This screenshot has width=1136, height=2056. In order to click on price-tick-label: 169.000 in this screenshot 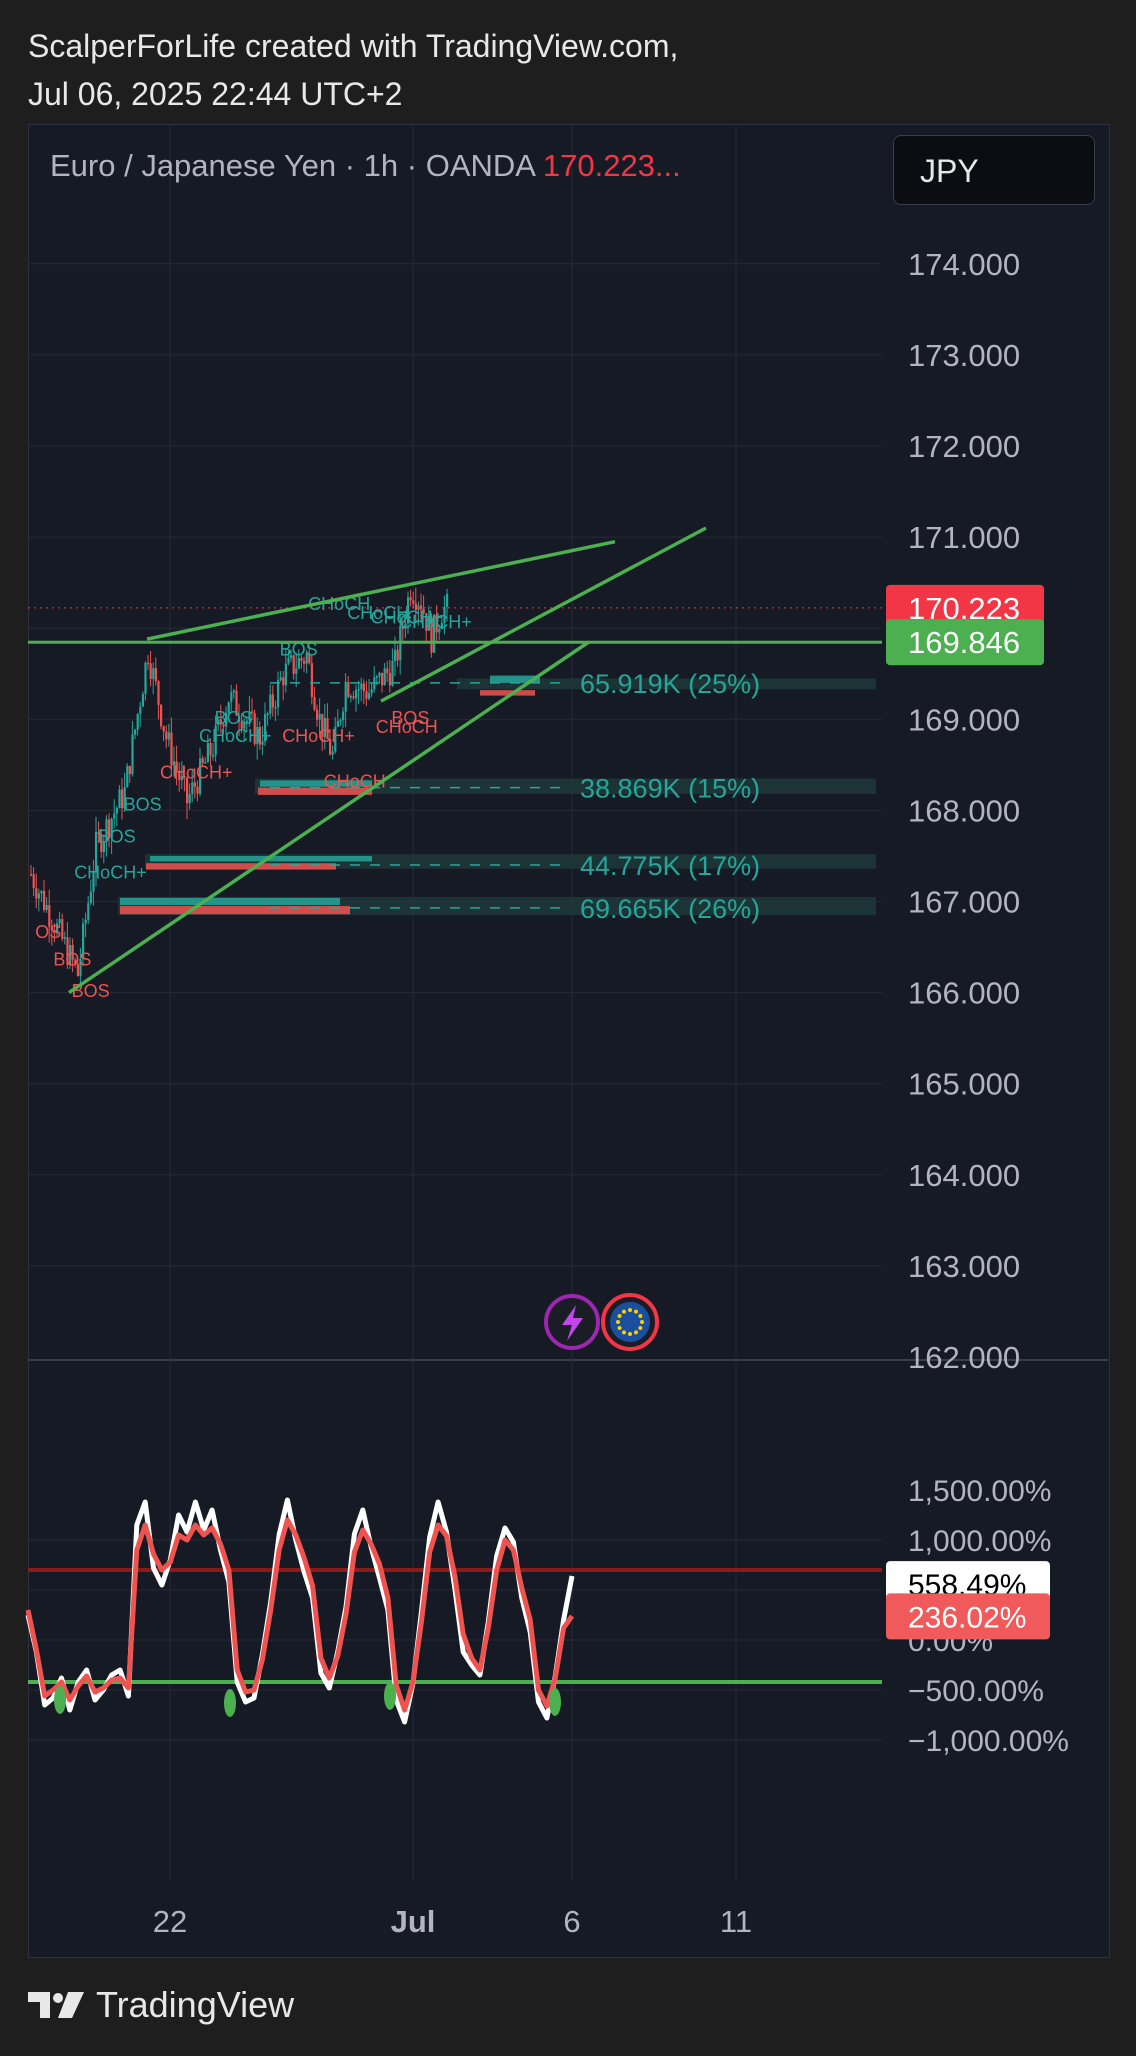, I will do `click(964, 719)`.